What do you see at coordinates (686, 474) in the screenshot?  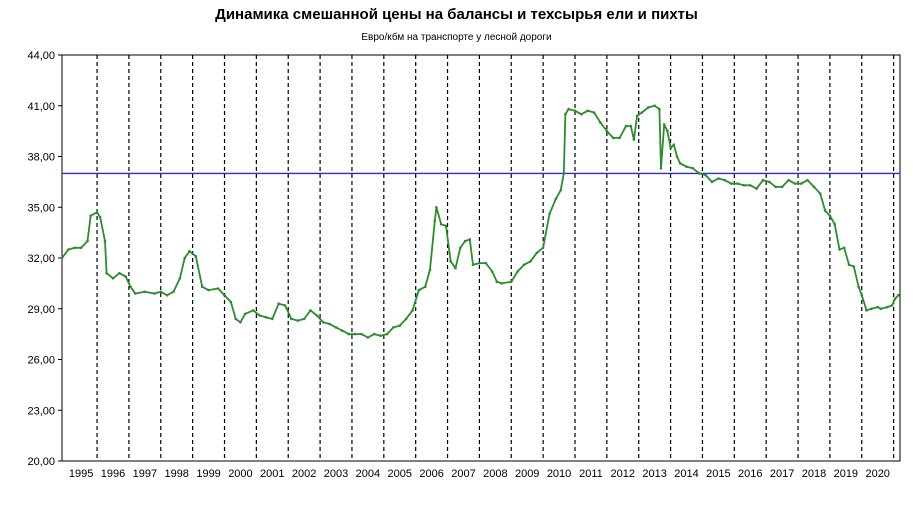 I see `x-tick-label: 2014` at bounding box center [686, 474].